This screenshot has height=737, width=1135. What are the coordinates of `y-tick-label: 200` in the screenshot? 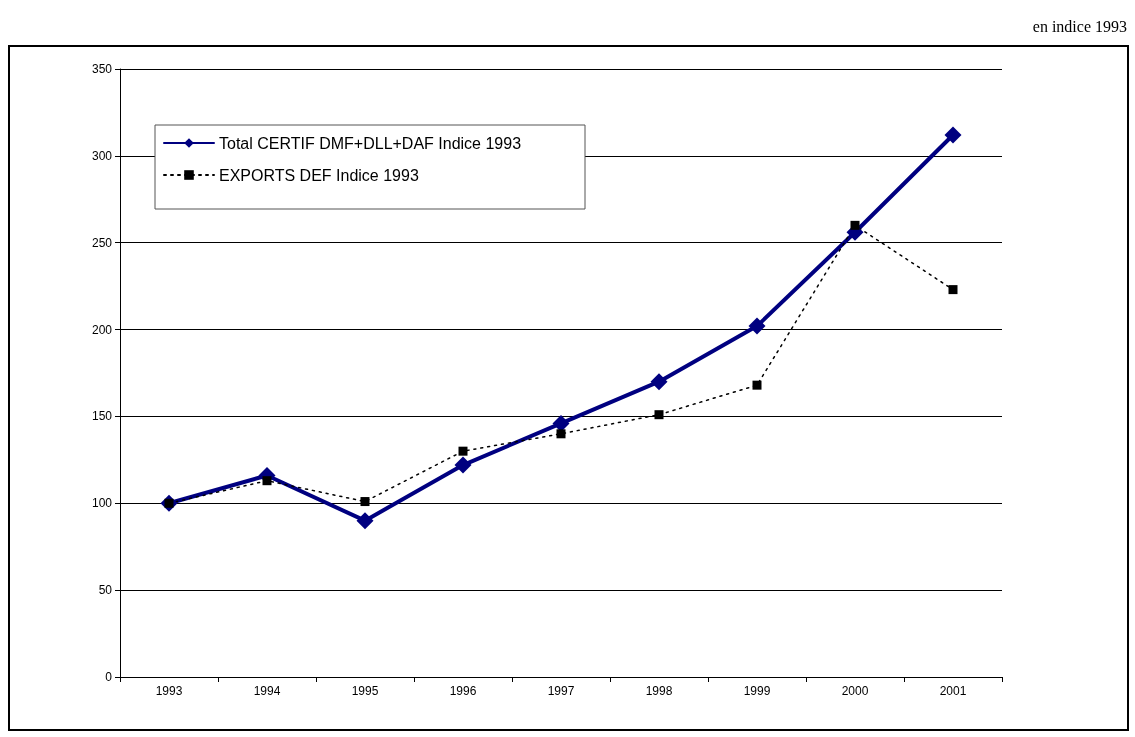 It's located at (102, 329).